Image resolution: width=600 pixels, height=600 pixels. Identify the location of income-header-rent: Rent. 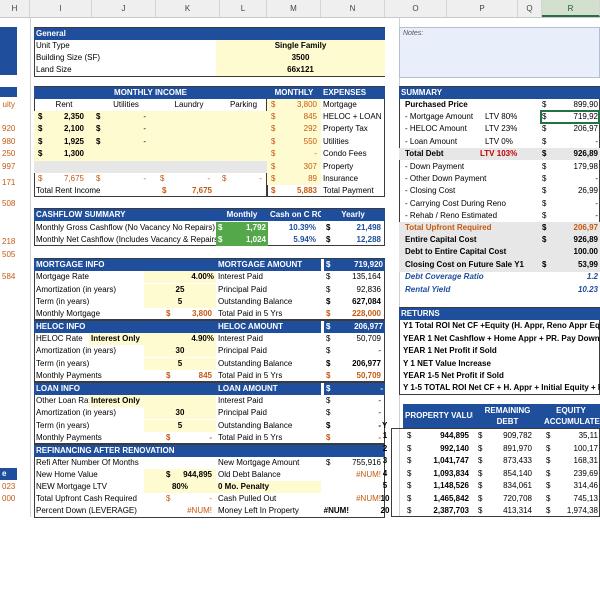
(64, 104).